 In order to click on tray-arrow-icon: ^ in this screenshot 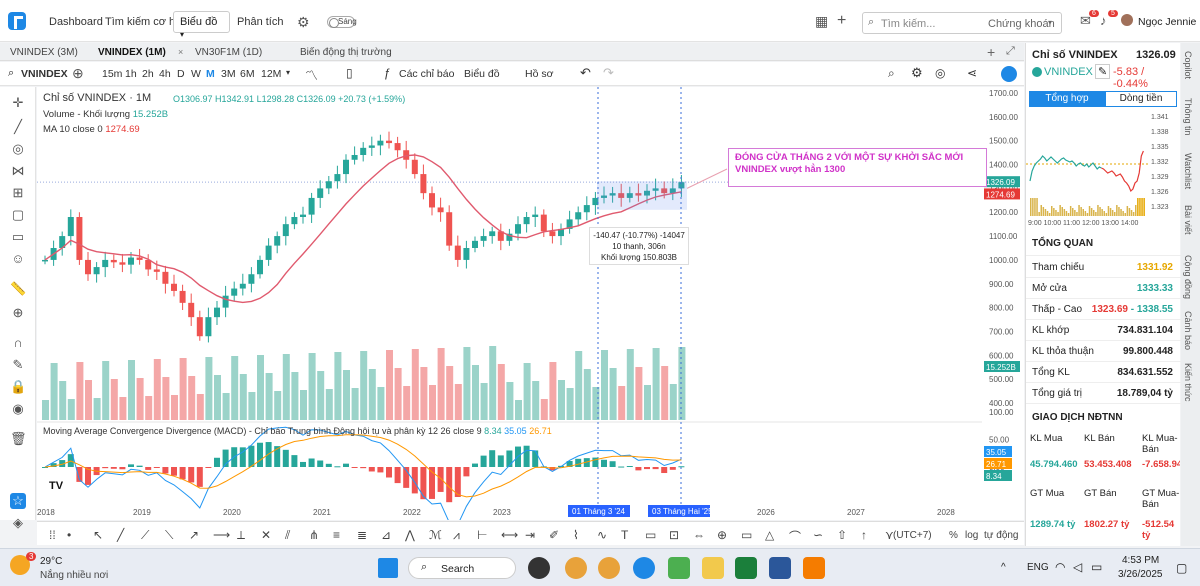, I will do `click(1003, 567)`.